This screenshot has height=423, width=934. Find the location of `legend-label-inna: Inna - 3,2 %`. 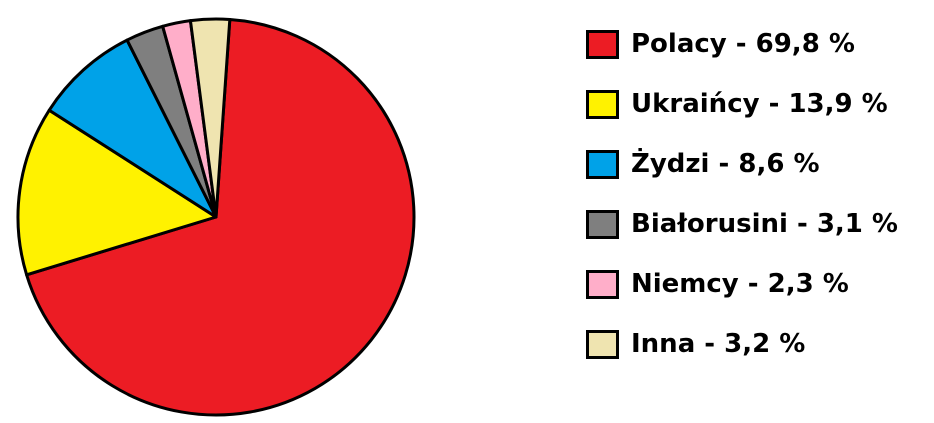

legend-label-inna: Inna - 3,2 % is located at coordinates (718, 344).